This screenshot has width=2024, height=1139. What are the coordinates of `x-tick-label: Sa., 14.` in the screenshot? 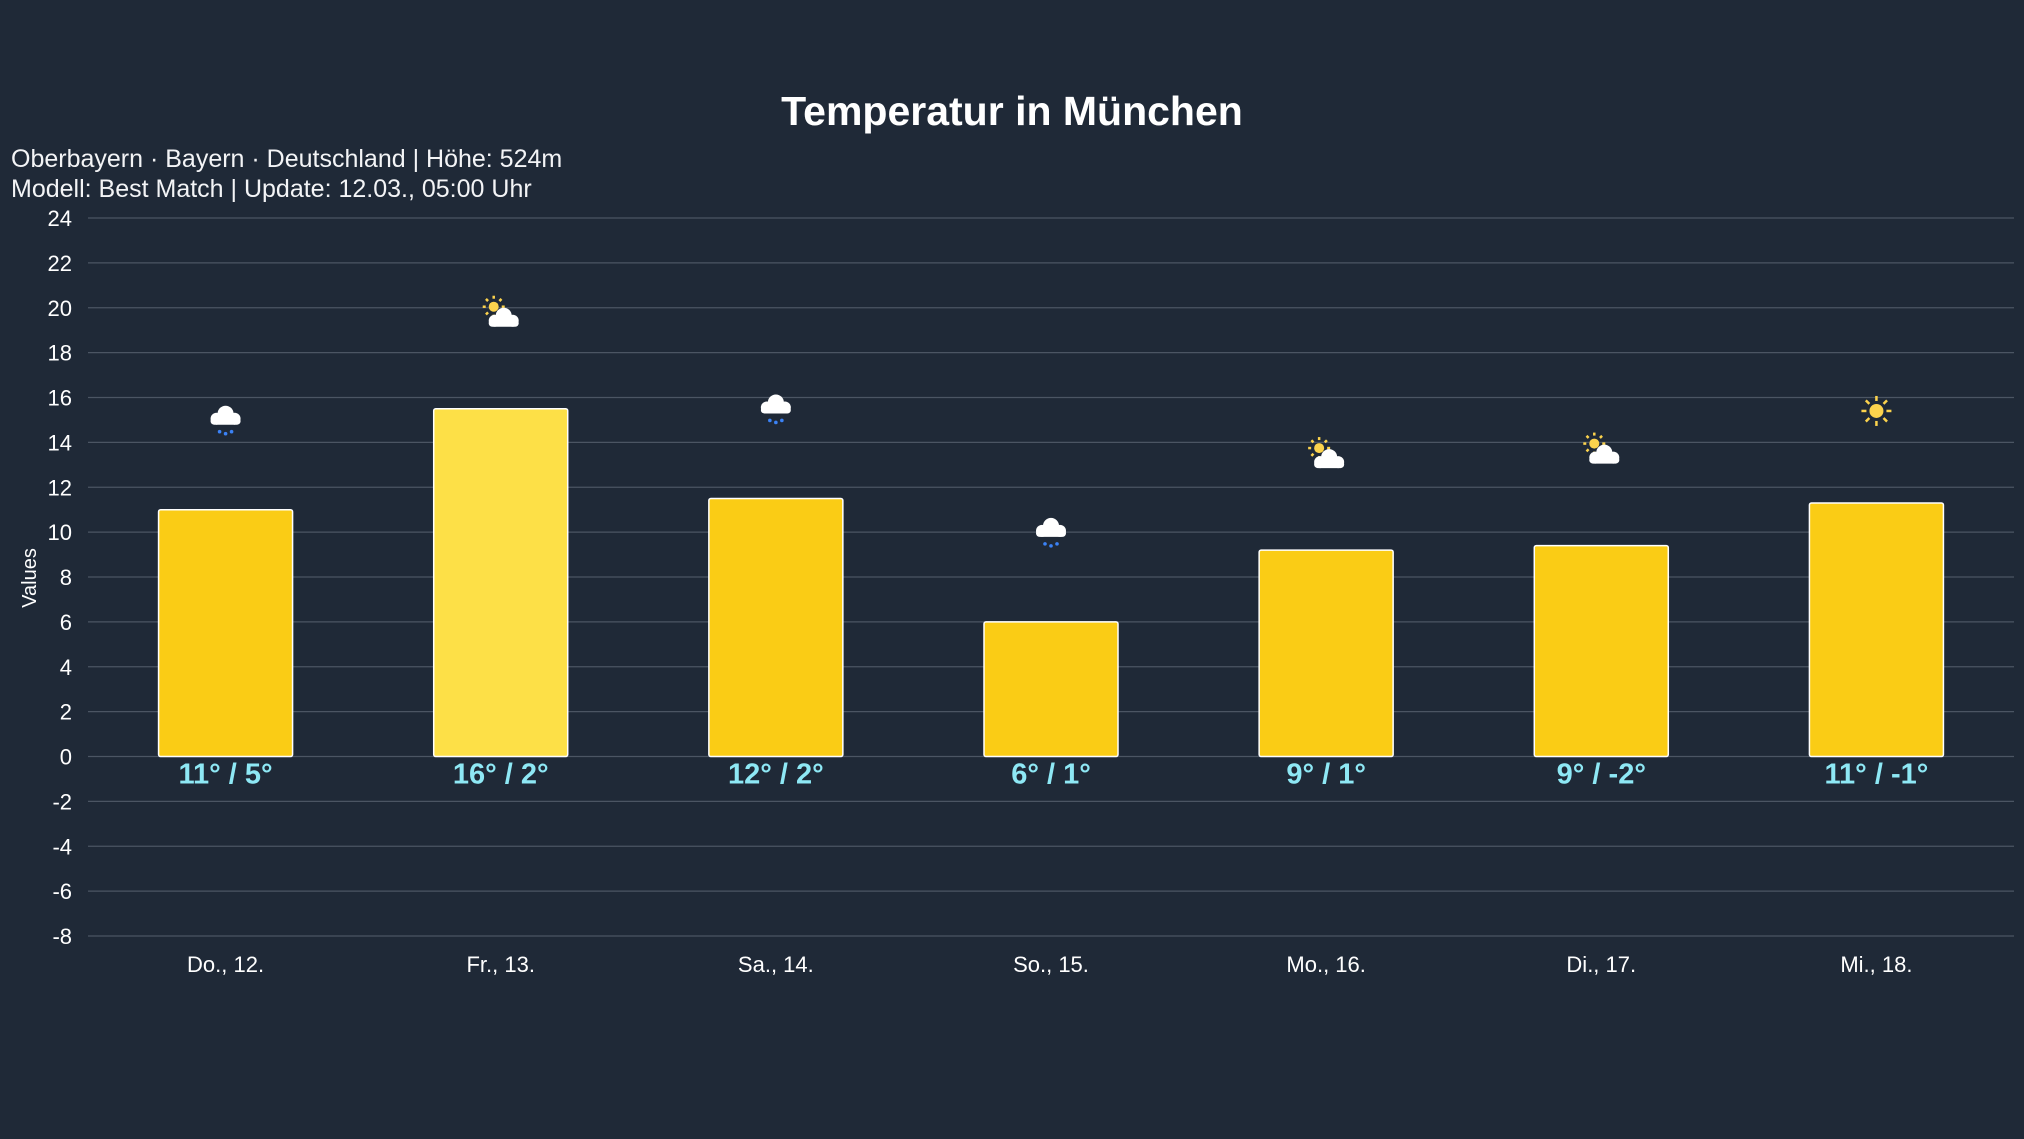 It's located at (776, 964).